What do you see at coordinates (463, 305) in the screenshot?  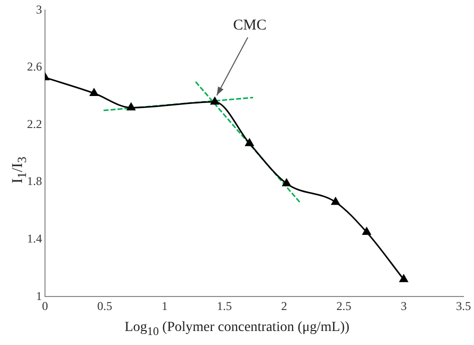 I see `x-tick-label: 3.5` at bounding box center [463, 305].